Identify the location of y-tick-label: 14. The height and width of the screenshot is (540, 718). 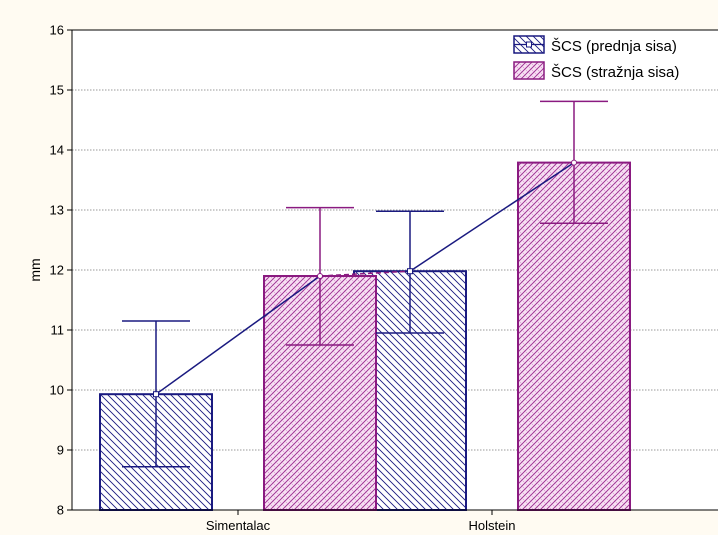
(57, 150).